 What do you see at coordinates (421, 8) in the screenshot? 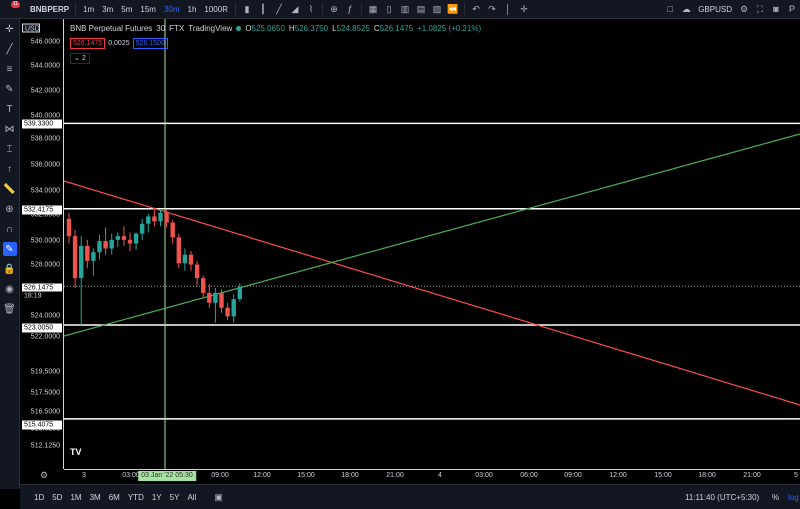
I see `panel-icon: ▤` at bounding box center [421, 8].